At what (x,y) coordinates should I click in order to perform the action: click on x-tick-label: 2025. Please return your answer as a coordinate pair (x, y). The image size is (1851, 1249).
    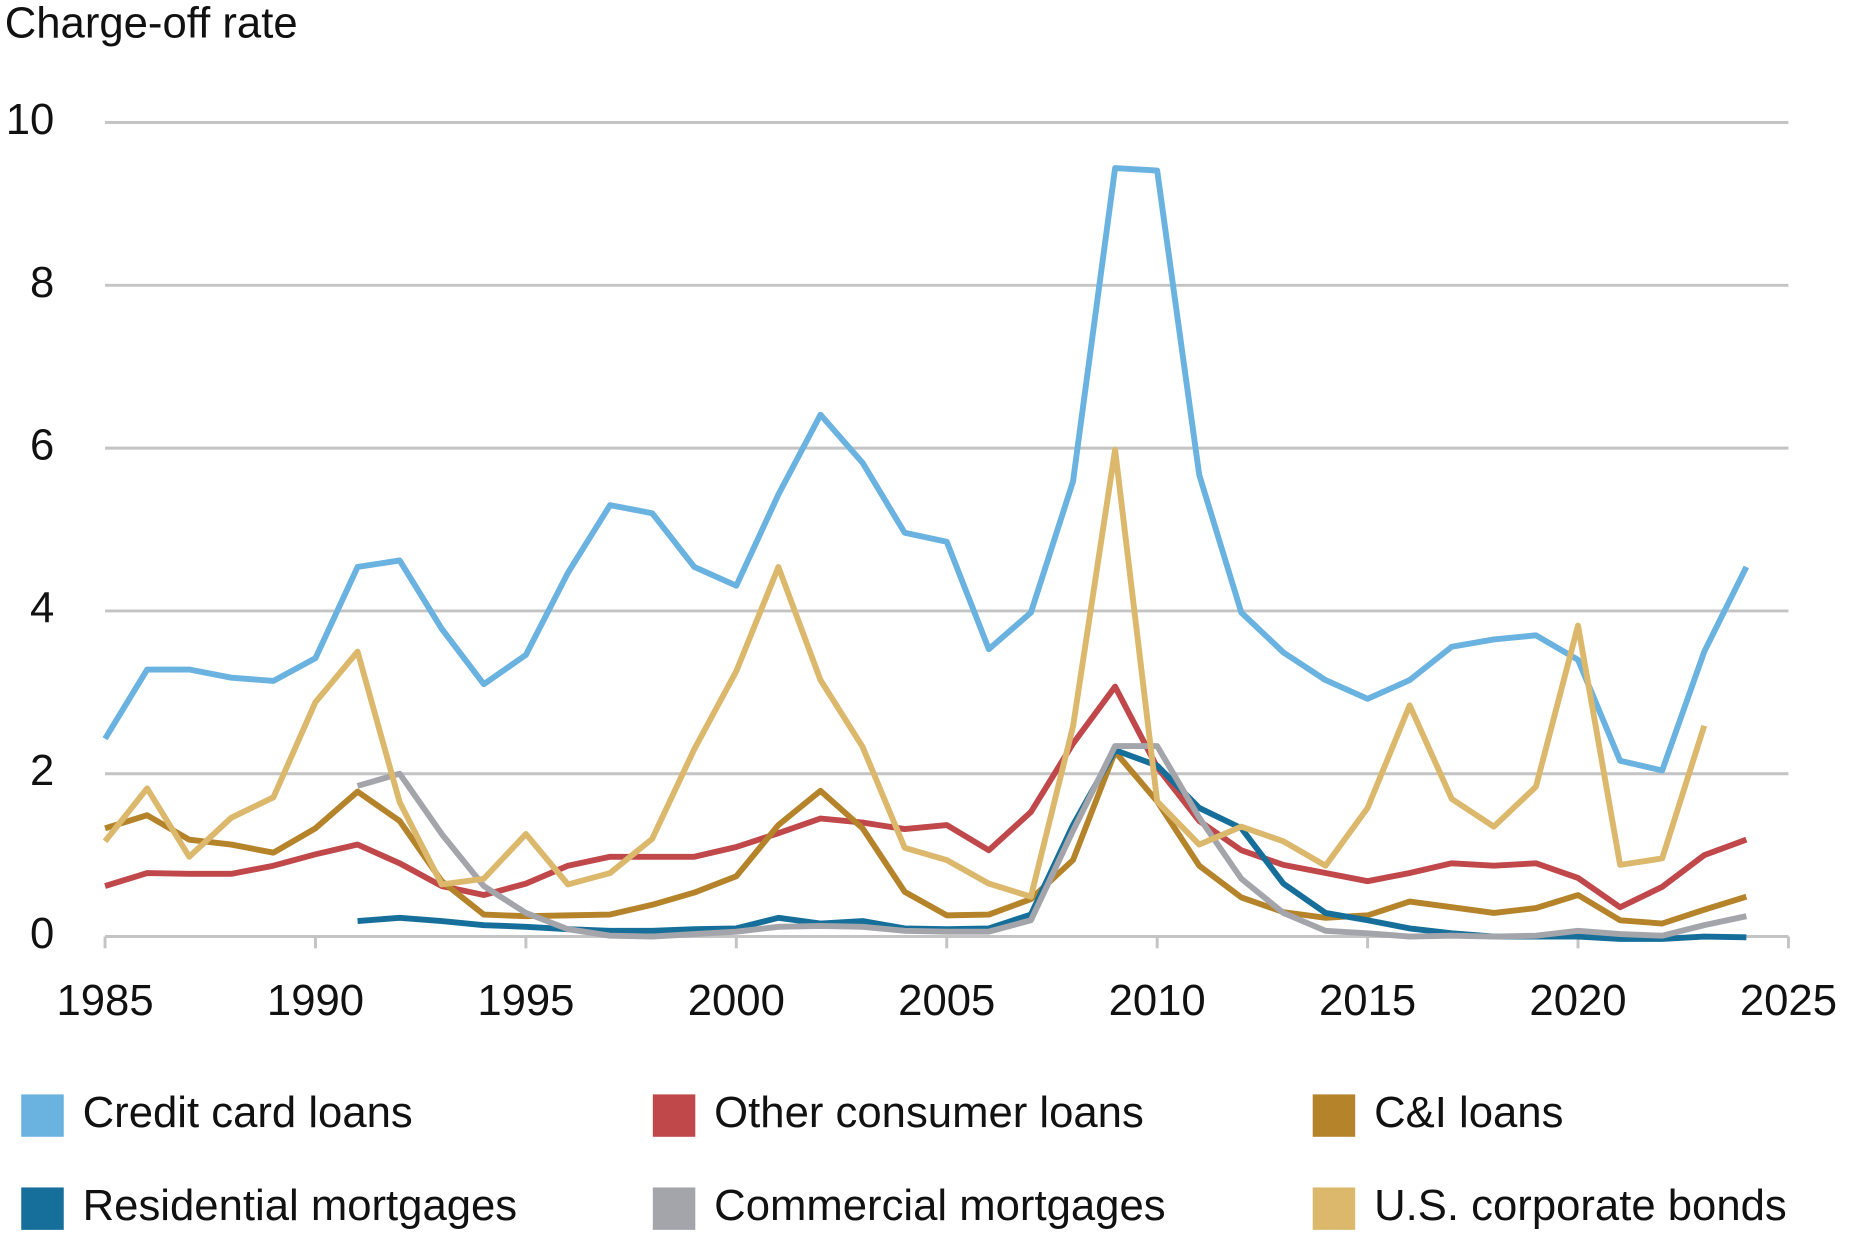
    Looking at the image, I should click on (1788, 1001).